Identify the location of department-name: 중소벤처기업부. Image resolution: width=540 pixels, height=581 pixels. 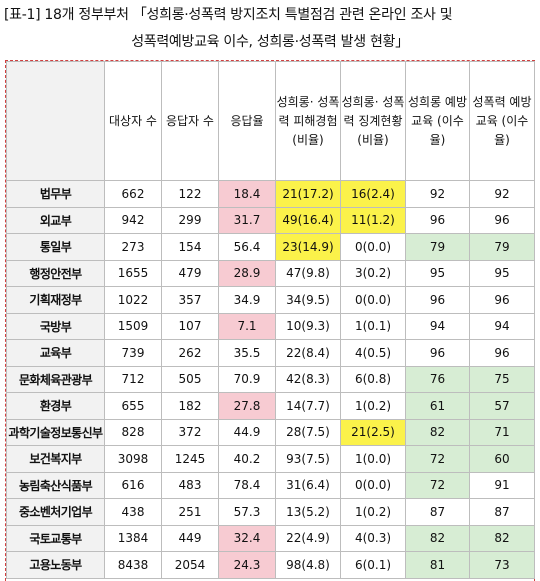
(55, 512).